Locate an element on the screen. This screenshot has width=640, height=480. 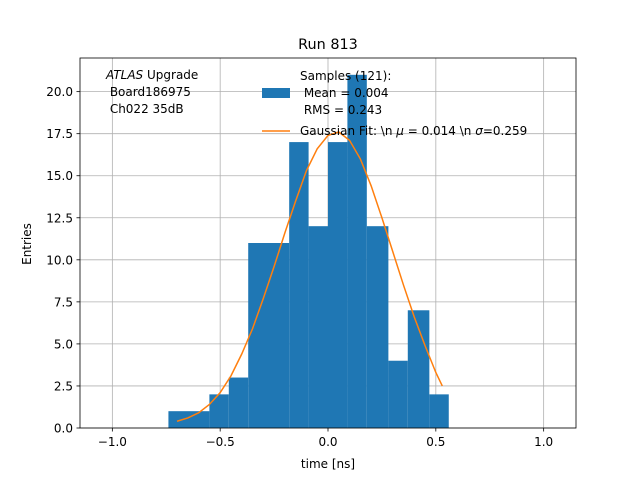
y-tick-label: 0.0 is located at coordinates (63, 429).